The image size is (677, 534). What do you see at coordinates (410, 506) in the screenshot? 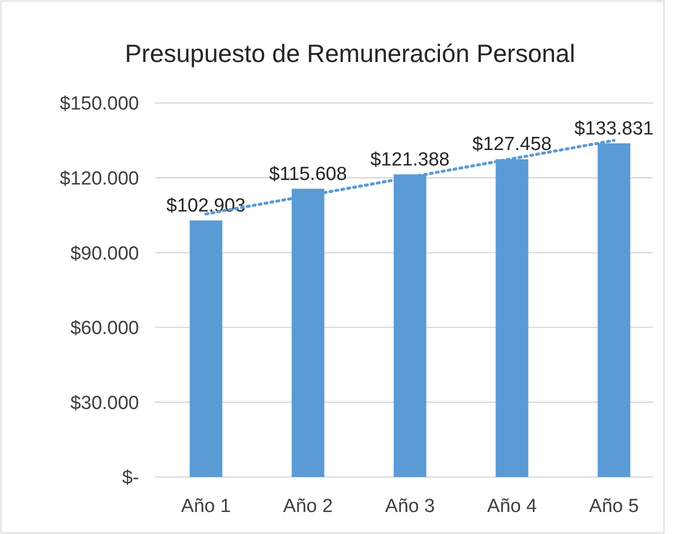
I see `x-tick-label: Año 3` at bounding box center [410, 506].